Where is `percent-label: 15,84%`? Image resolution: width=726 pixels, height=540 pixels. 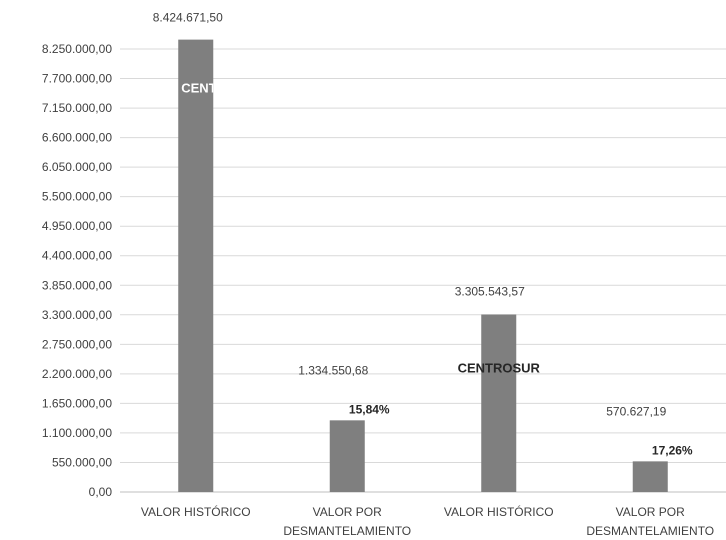
percent-label: 15,84% is located at coordinates (369, 409).